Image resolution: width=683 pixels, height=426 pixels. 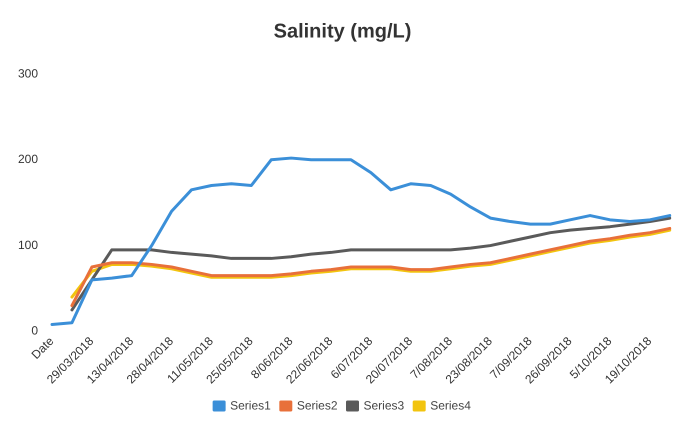 What do you see at coordinates (28, 73) in the screenshot?
I see `y-tick-label: 300` at bounding box center [28, 73].